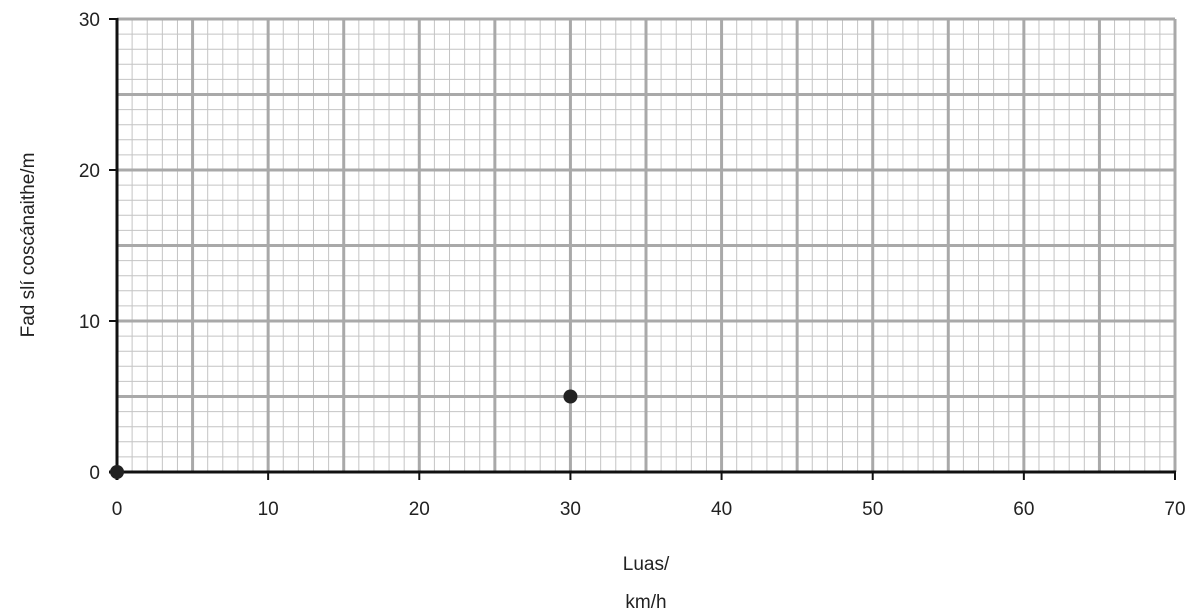  I want to click on y-tick-label: 30, so click(89, 20).